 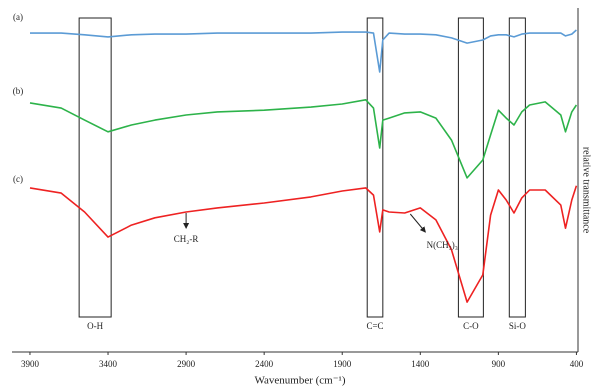 I want to click on x-tick-label: 1400, so click(x=420, y=364).